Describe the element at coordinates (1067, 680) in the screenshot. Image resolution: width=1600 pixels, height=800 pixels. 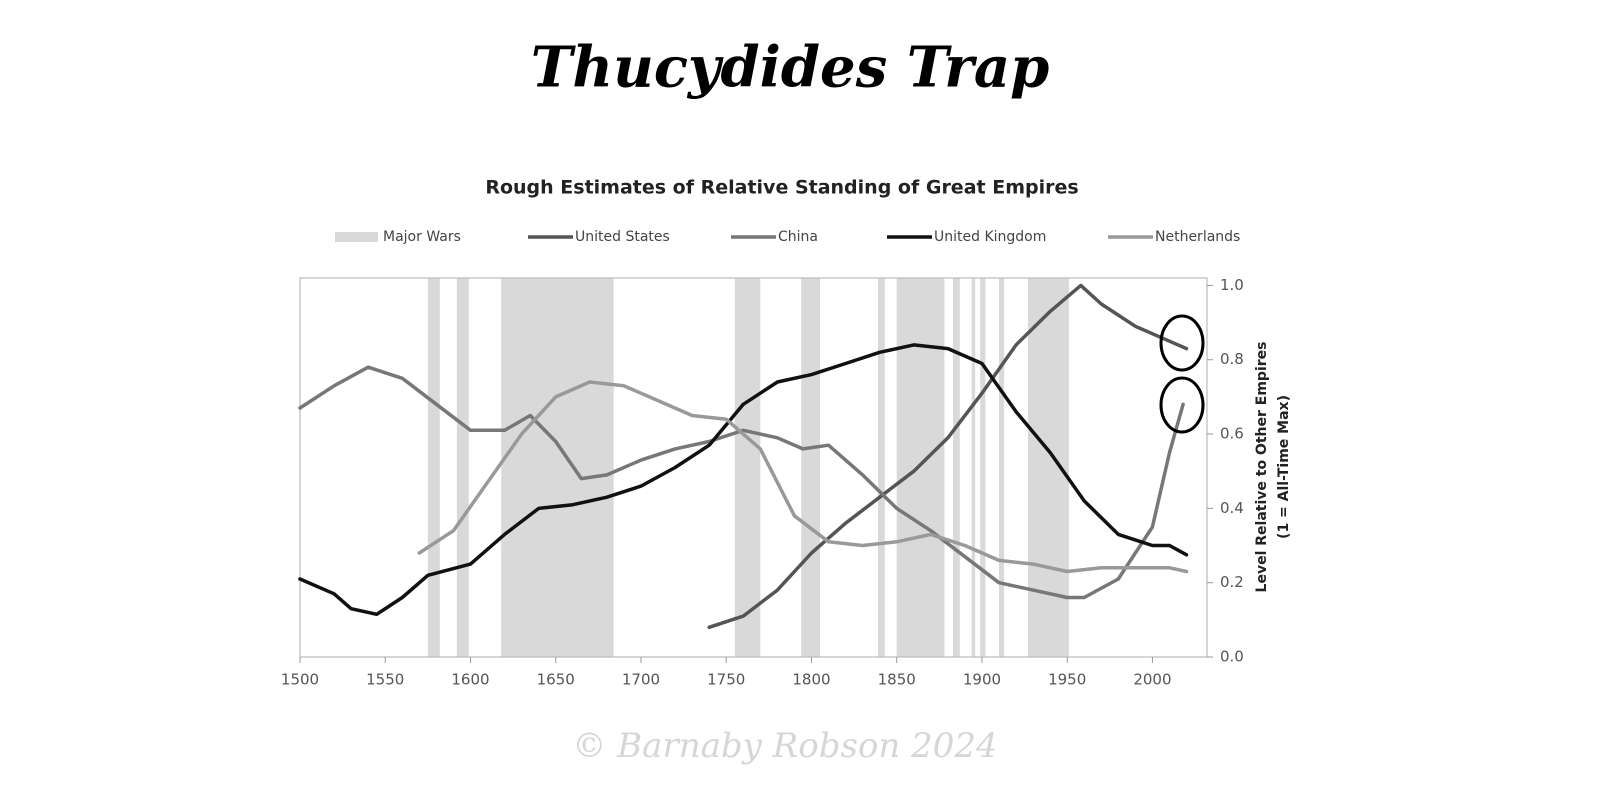
I see `x-tick-label: 1950` at that location.